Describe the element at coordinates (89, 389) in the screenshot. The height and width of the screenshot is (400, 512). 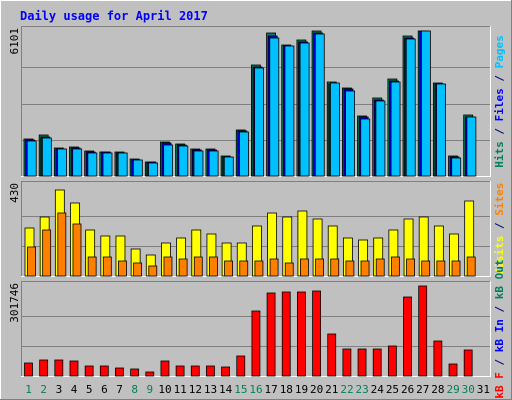
I see `day-label: 5` at that location.